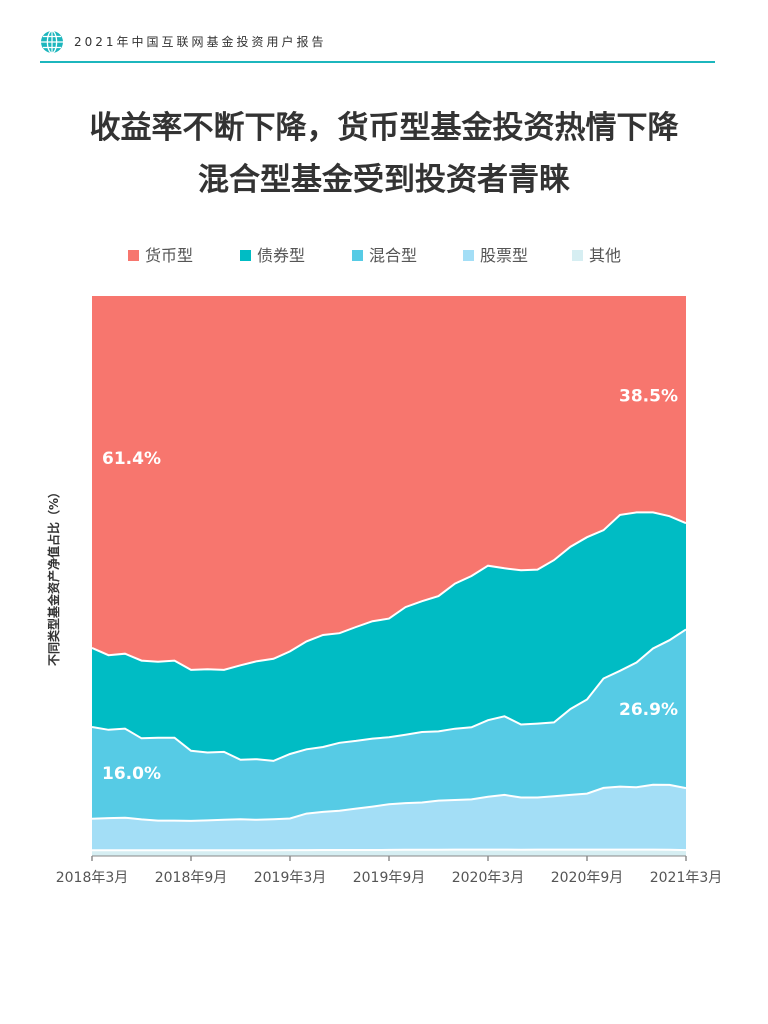 Image resolution: width=768 pixels, height=1024 pixels. I want to click on globe-icon, so click(52, 42).